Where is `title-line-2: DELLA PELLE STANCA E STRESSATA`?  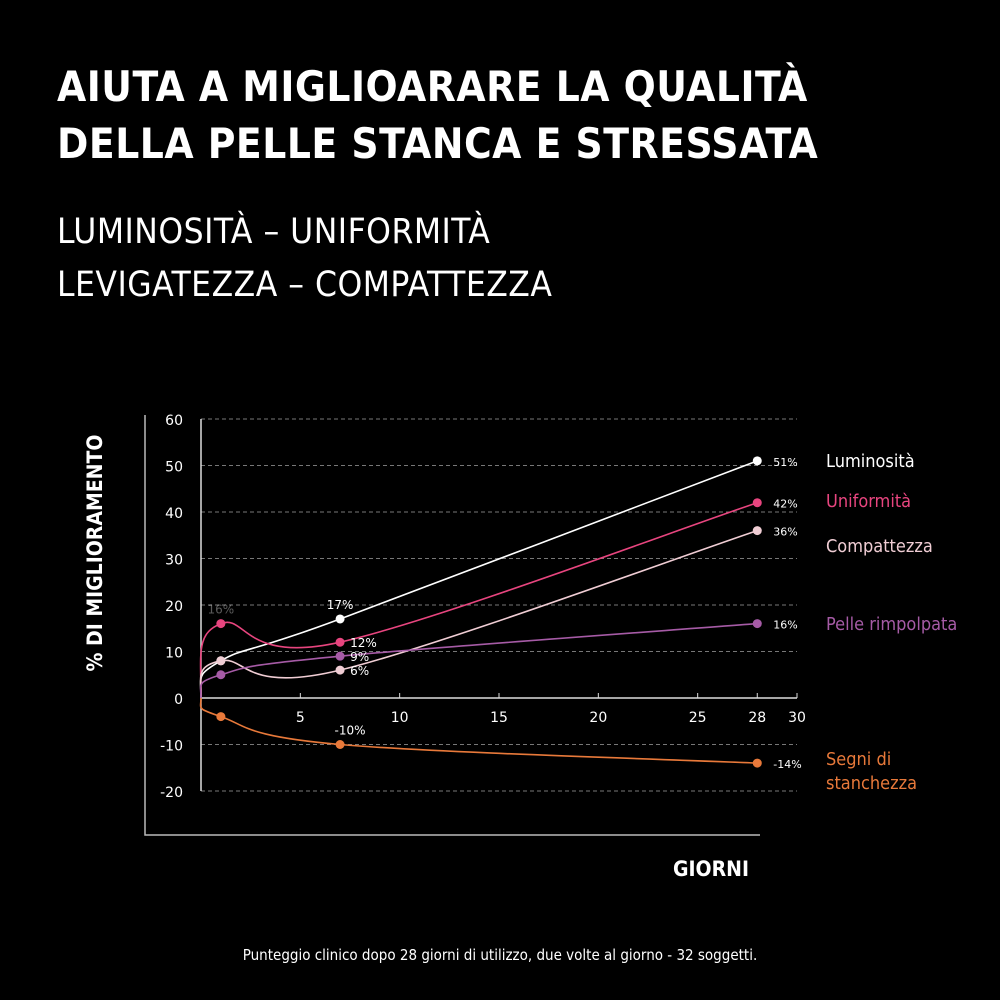
title-line-2: DELLA PELLE STANCA E STRESSATA is located at coordinates (438, 143).